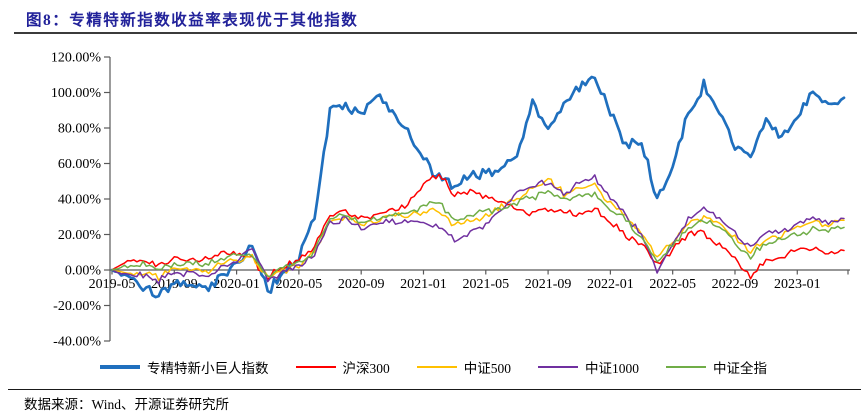 The height and width of the screenshot is (413, 867). What do you see at coordinates (83, 271) in the screenshot?
I see `y-axis-tick-label: 0.00%` at bounding box center [83, 271].